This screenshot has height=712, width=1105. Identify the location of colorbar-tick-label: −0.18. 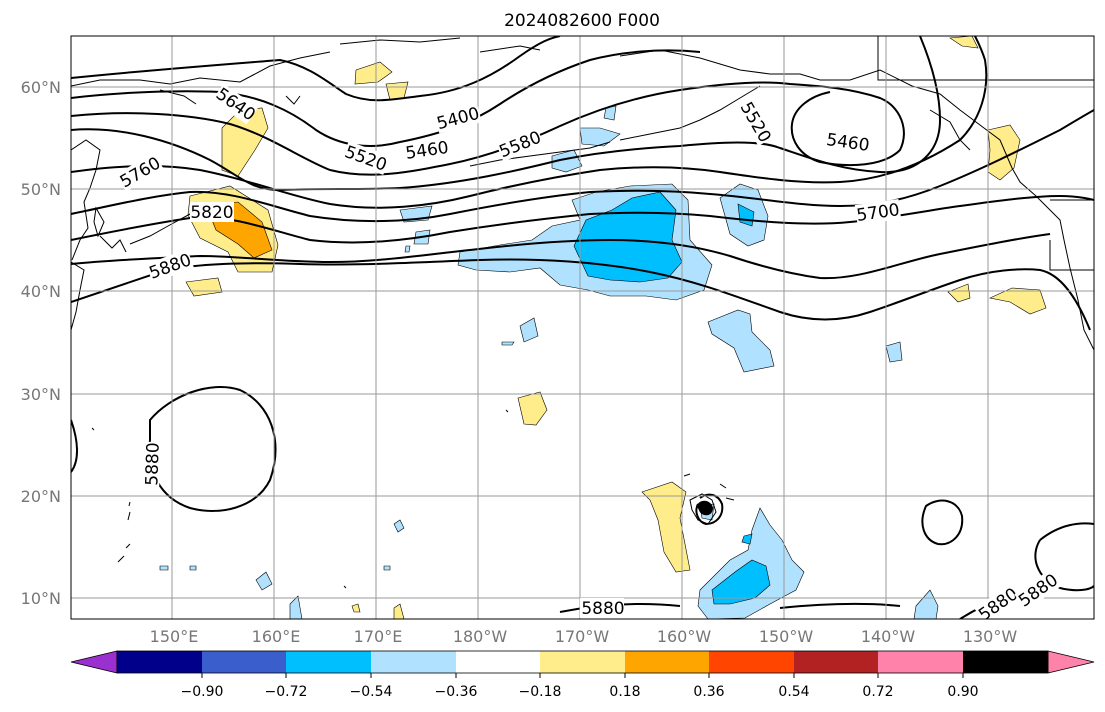
(540, 692).